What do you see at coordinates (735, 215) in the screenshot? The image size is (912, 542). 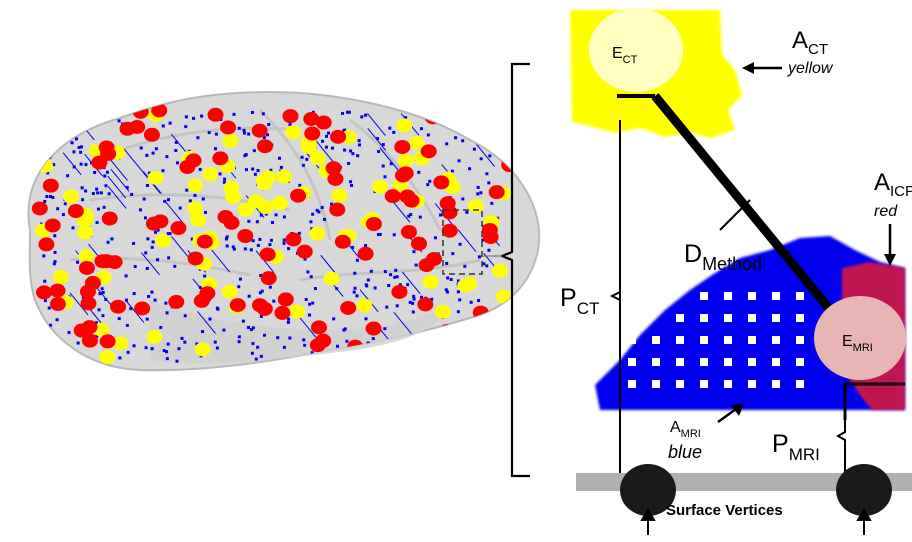 I see `d-method-pointer` at bounding box center [735, 215].